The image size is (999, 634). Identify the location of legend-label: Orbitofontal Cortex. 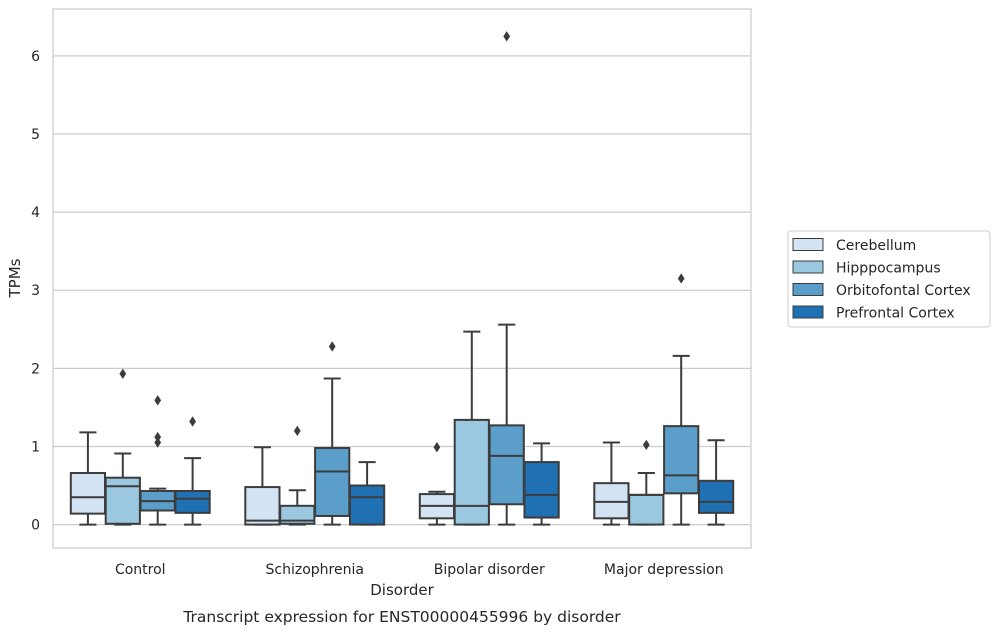
(903, 291).